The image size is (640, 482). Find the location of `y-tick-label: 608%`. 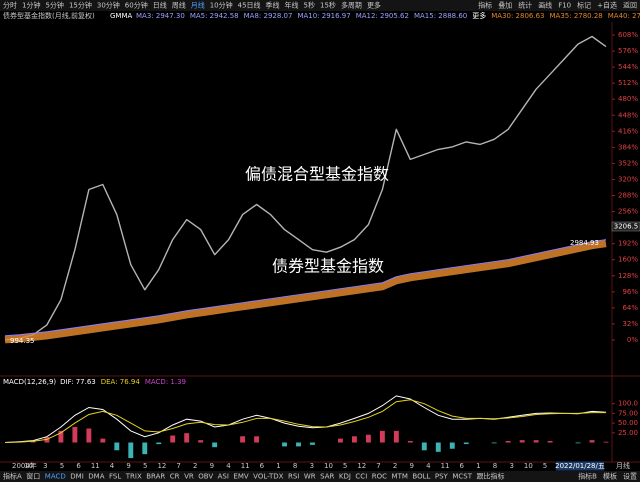

y-tick-label: 608% is located at coordinates (628, 35).